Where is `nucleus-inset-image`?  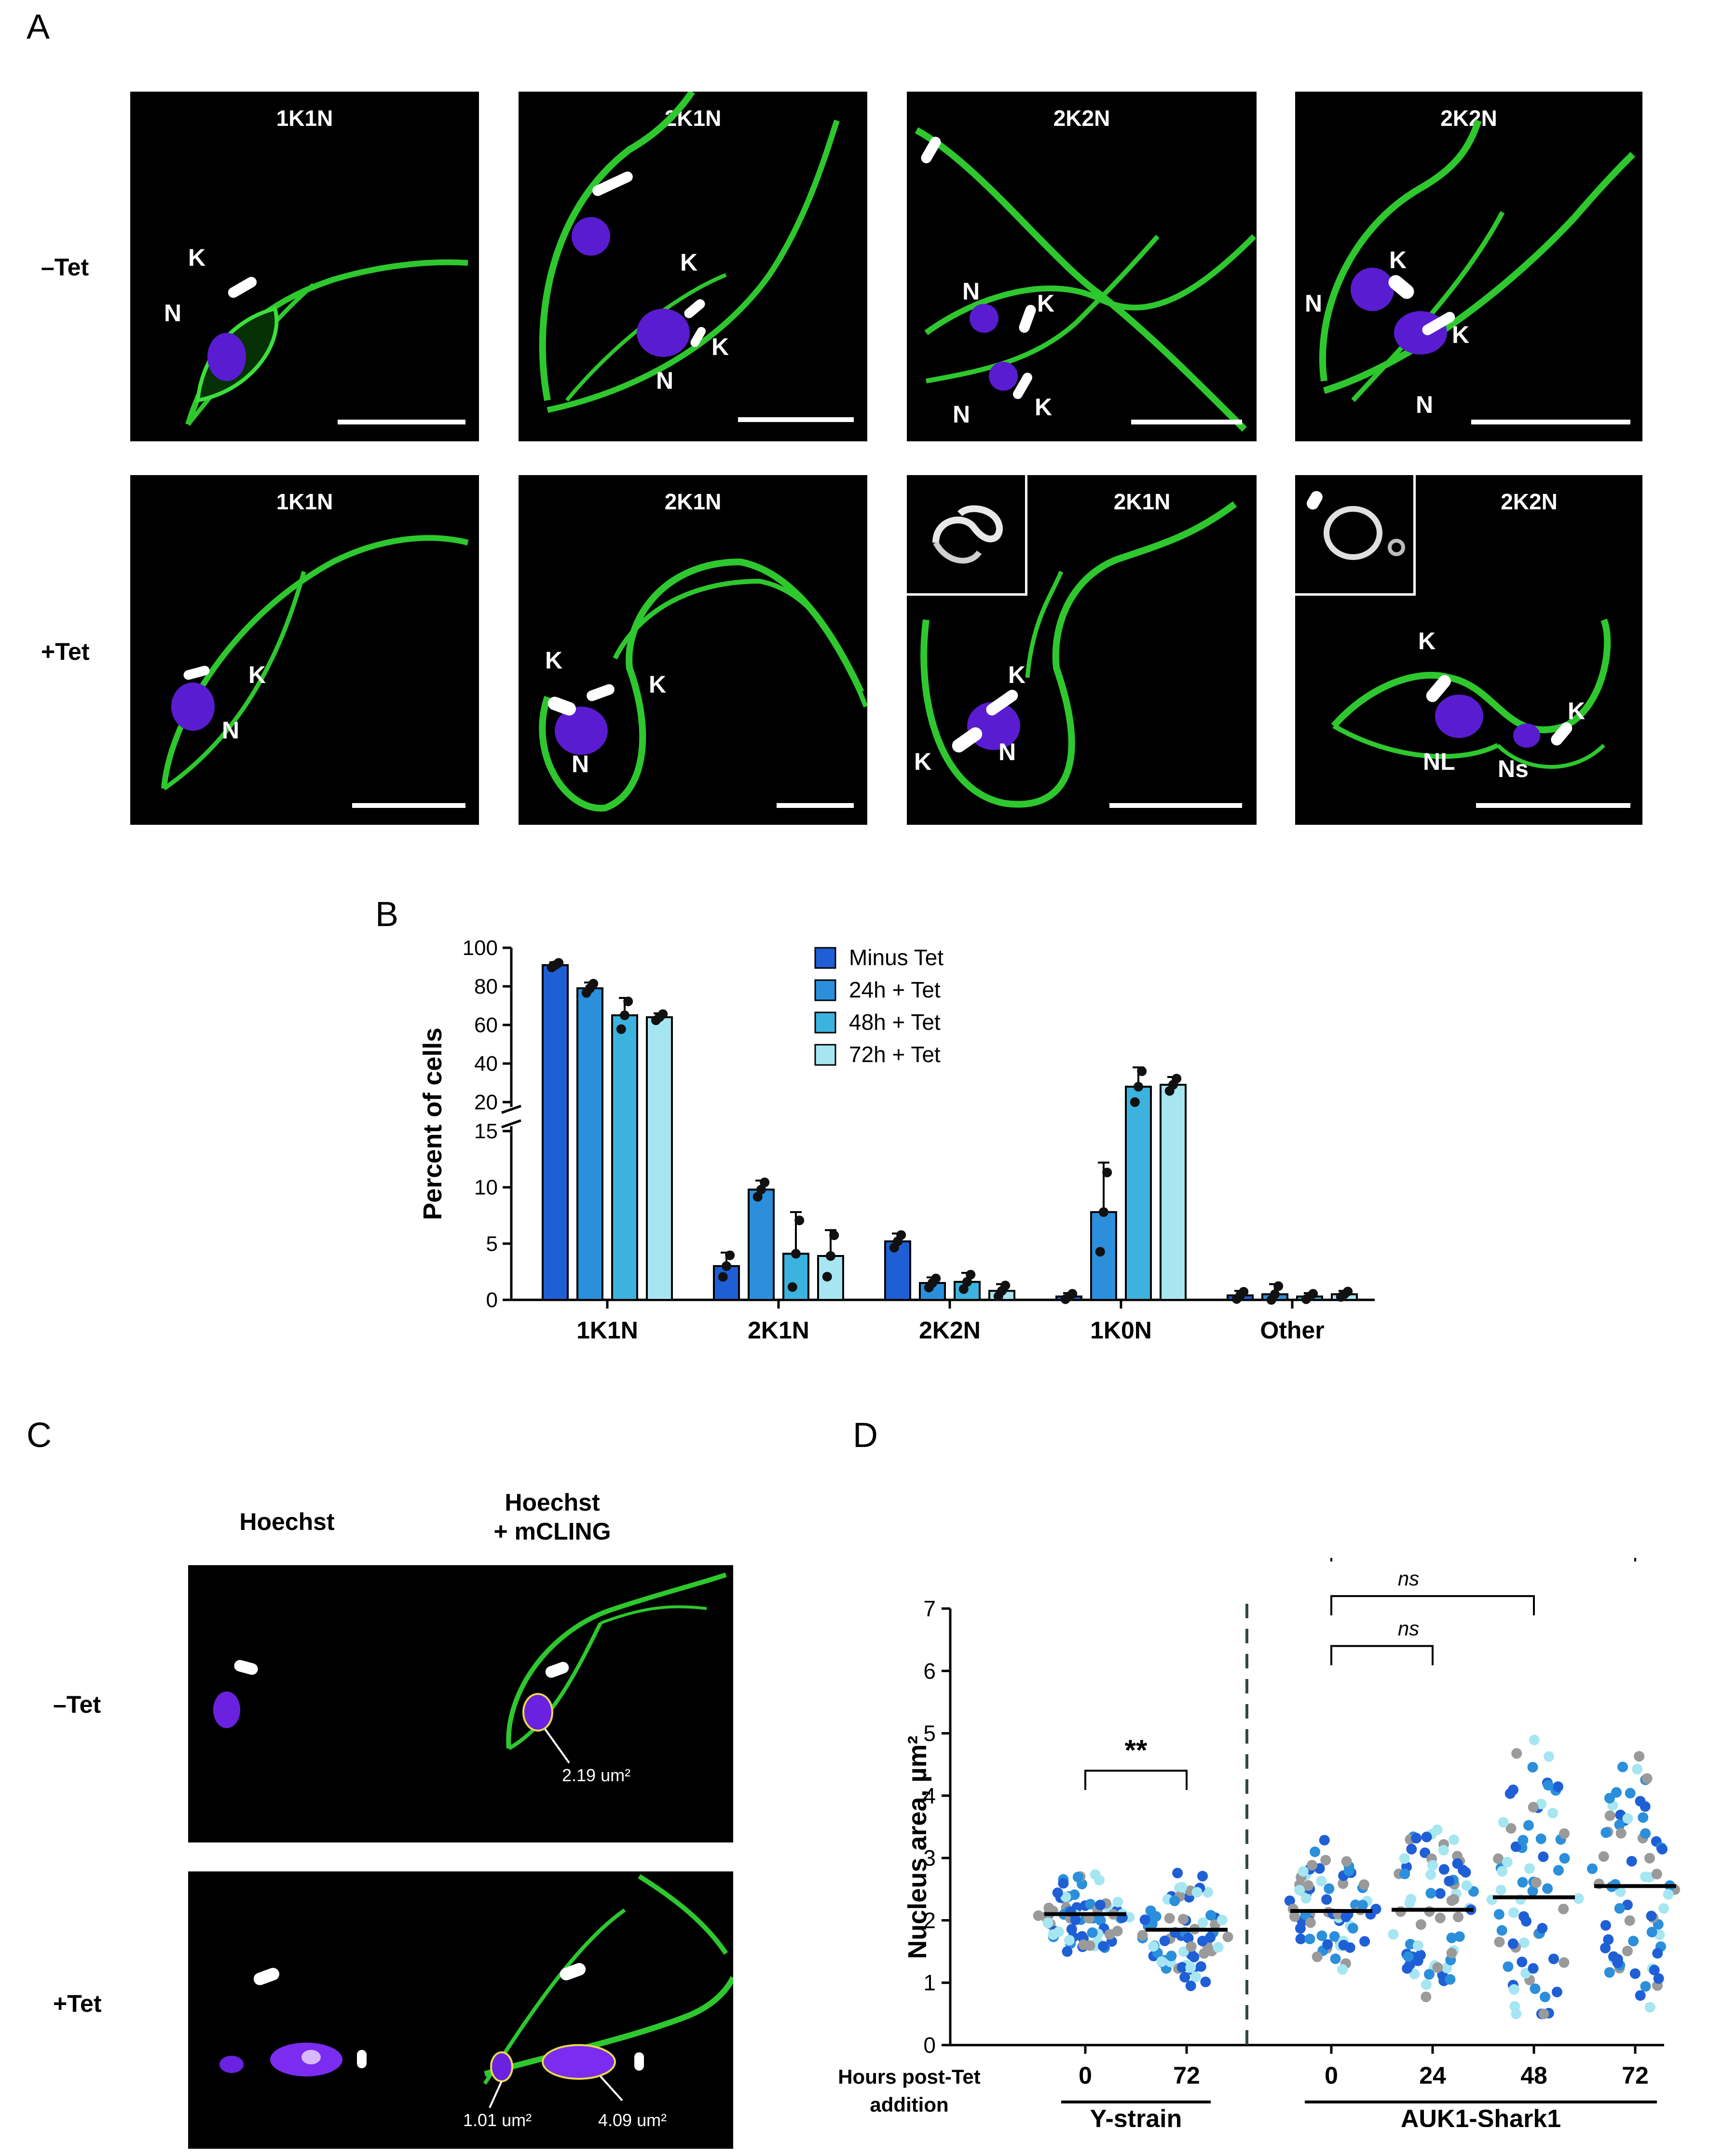
nucleus-inset-image is located at coordinates (1356, 525).